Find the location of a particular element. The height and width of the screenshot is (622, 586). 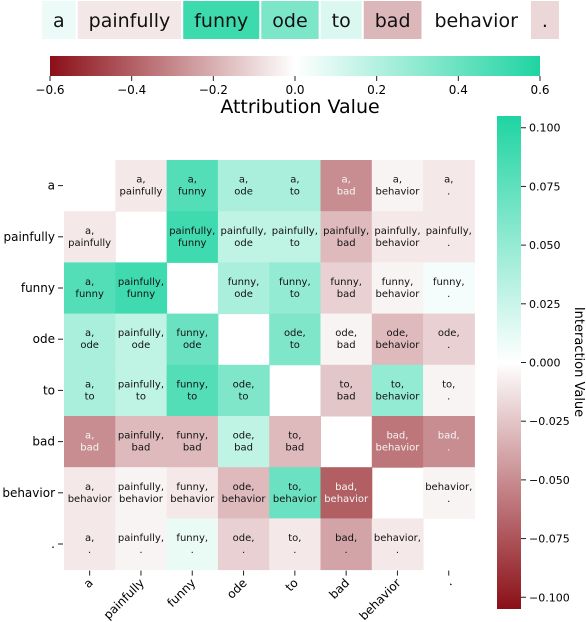

attribution-colorbar-gradient is located at coordinates (295, 66).